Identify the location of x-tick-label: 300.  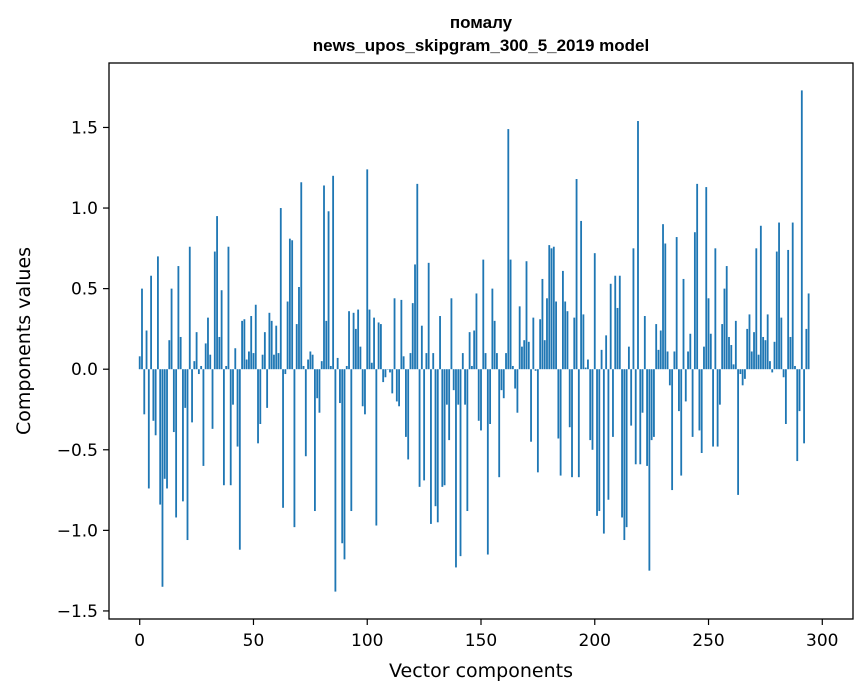
(822, 641).